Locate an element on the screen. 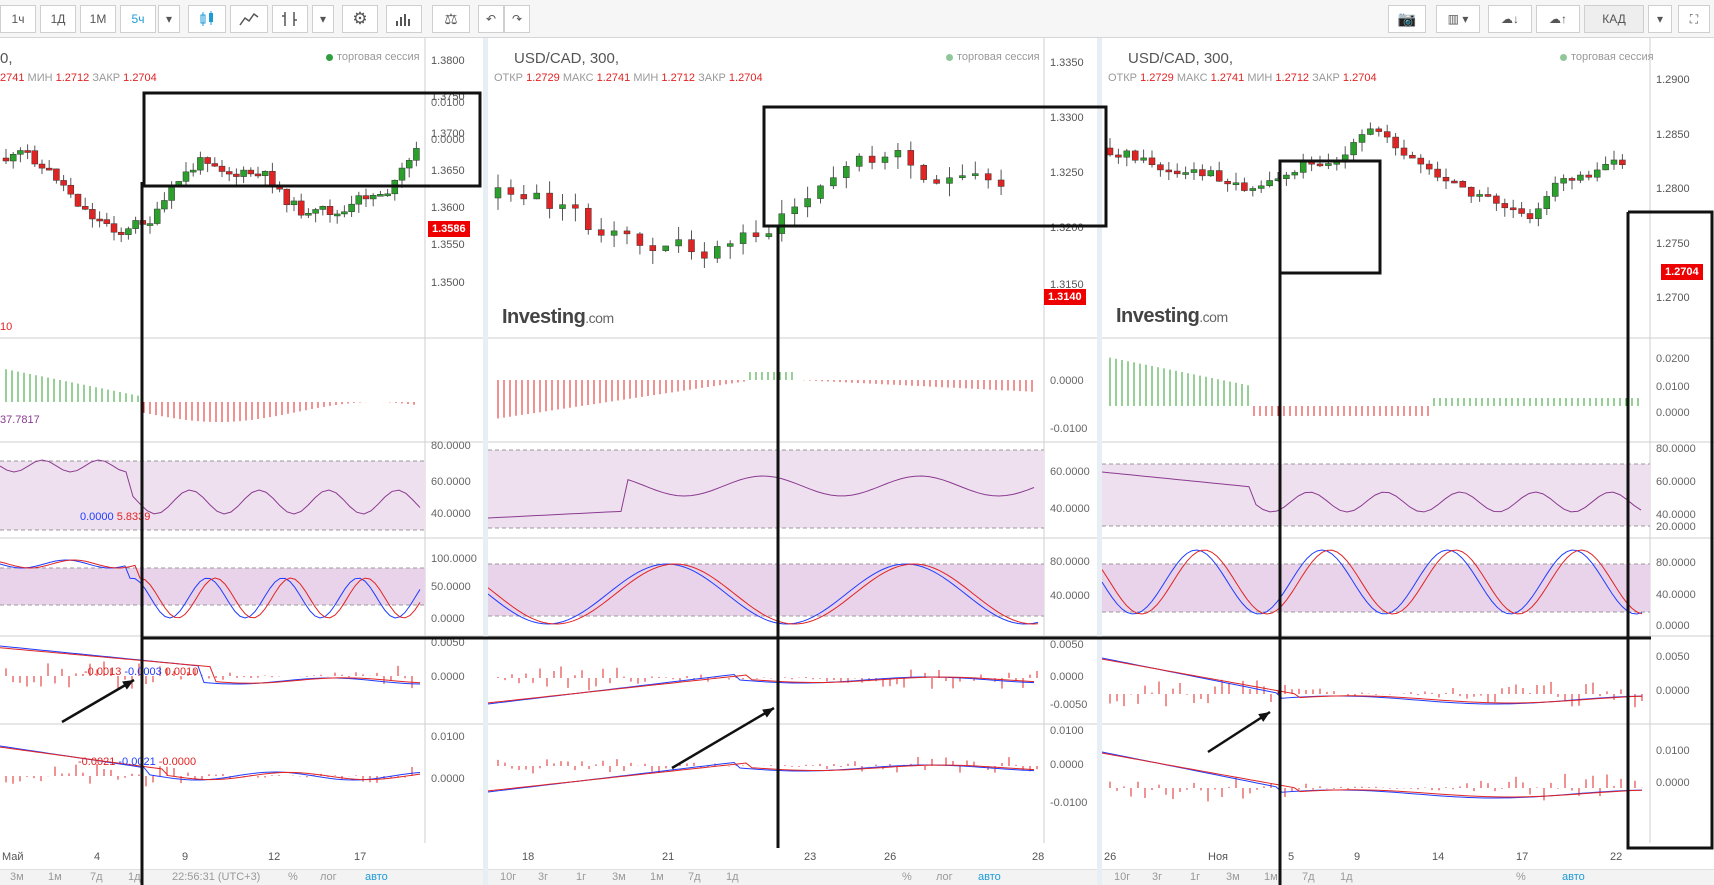 This screenshot has width=1714, height=885. indicators-button is located at coordinates (290, 19).